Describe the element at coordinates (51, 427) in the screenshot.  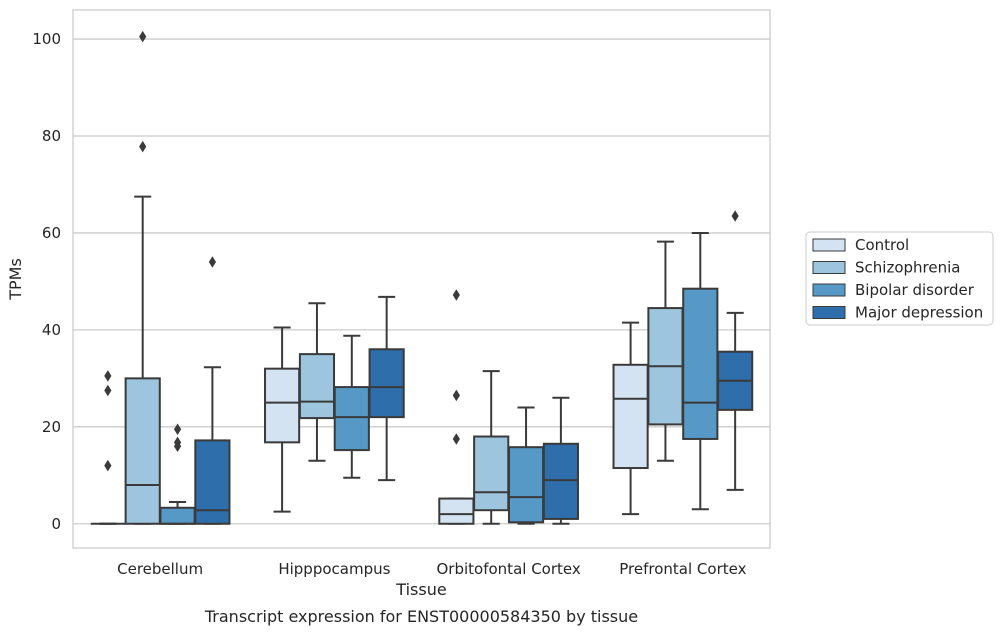
I see `y-tick-label: 20` at that location.